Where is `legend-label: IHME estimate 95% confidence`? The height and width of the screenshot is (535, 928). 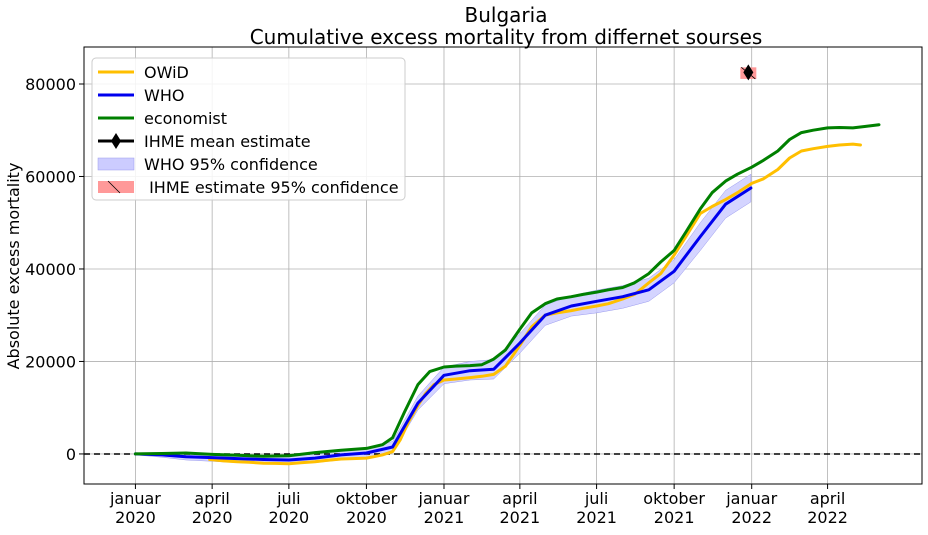
legend-label: IHME estimate 95% confidence is located at coordinates (271, 187).